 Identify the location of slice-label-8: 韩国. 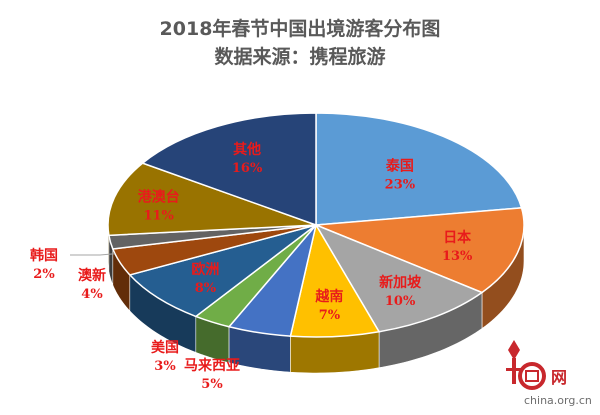
(44, 255).